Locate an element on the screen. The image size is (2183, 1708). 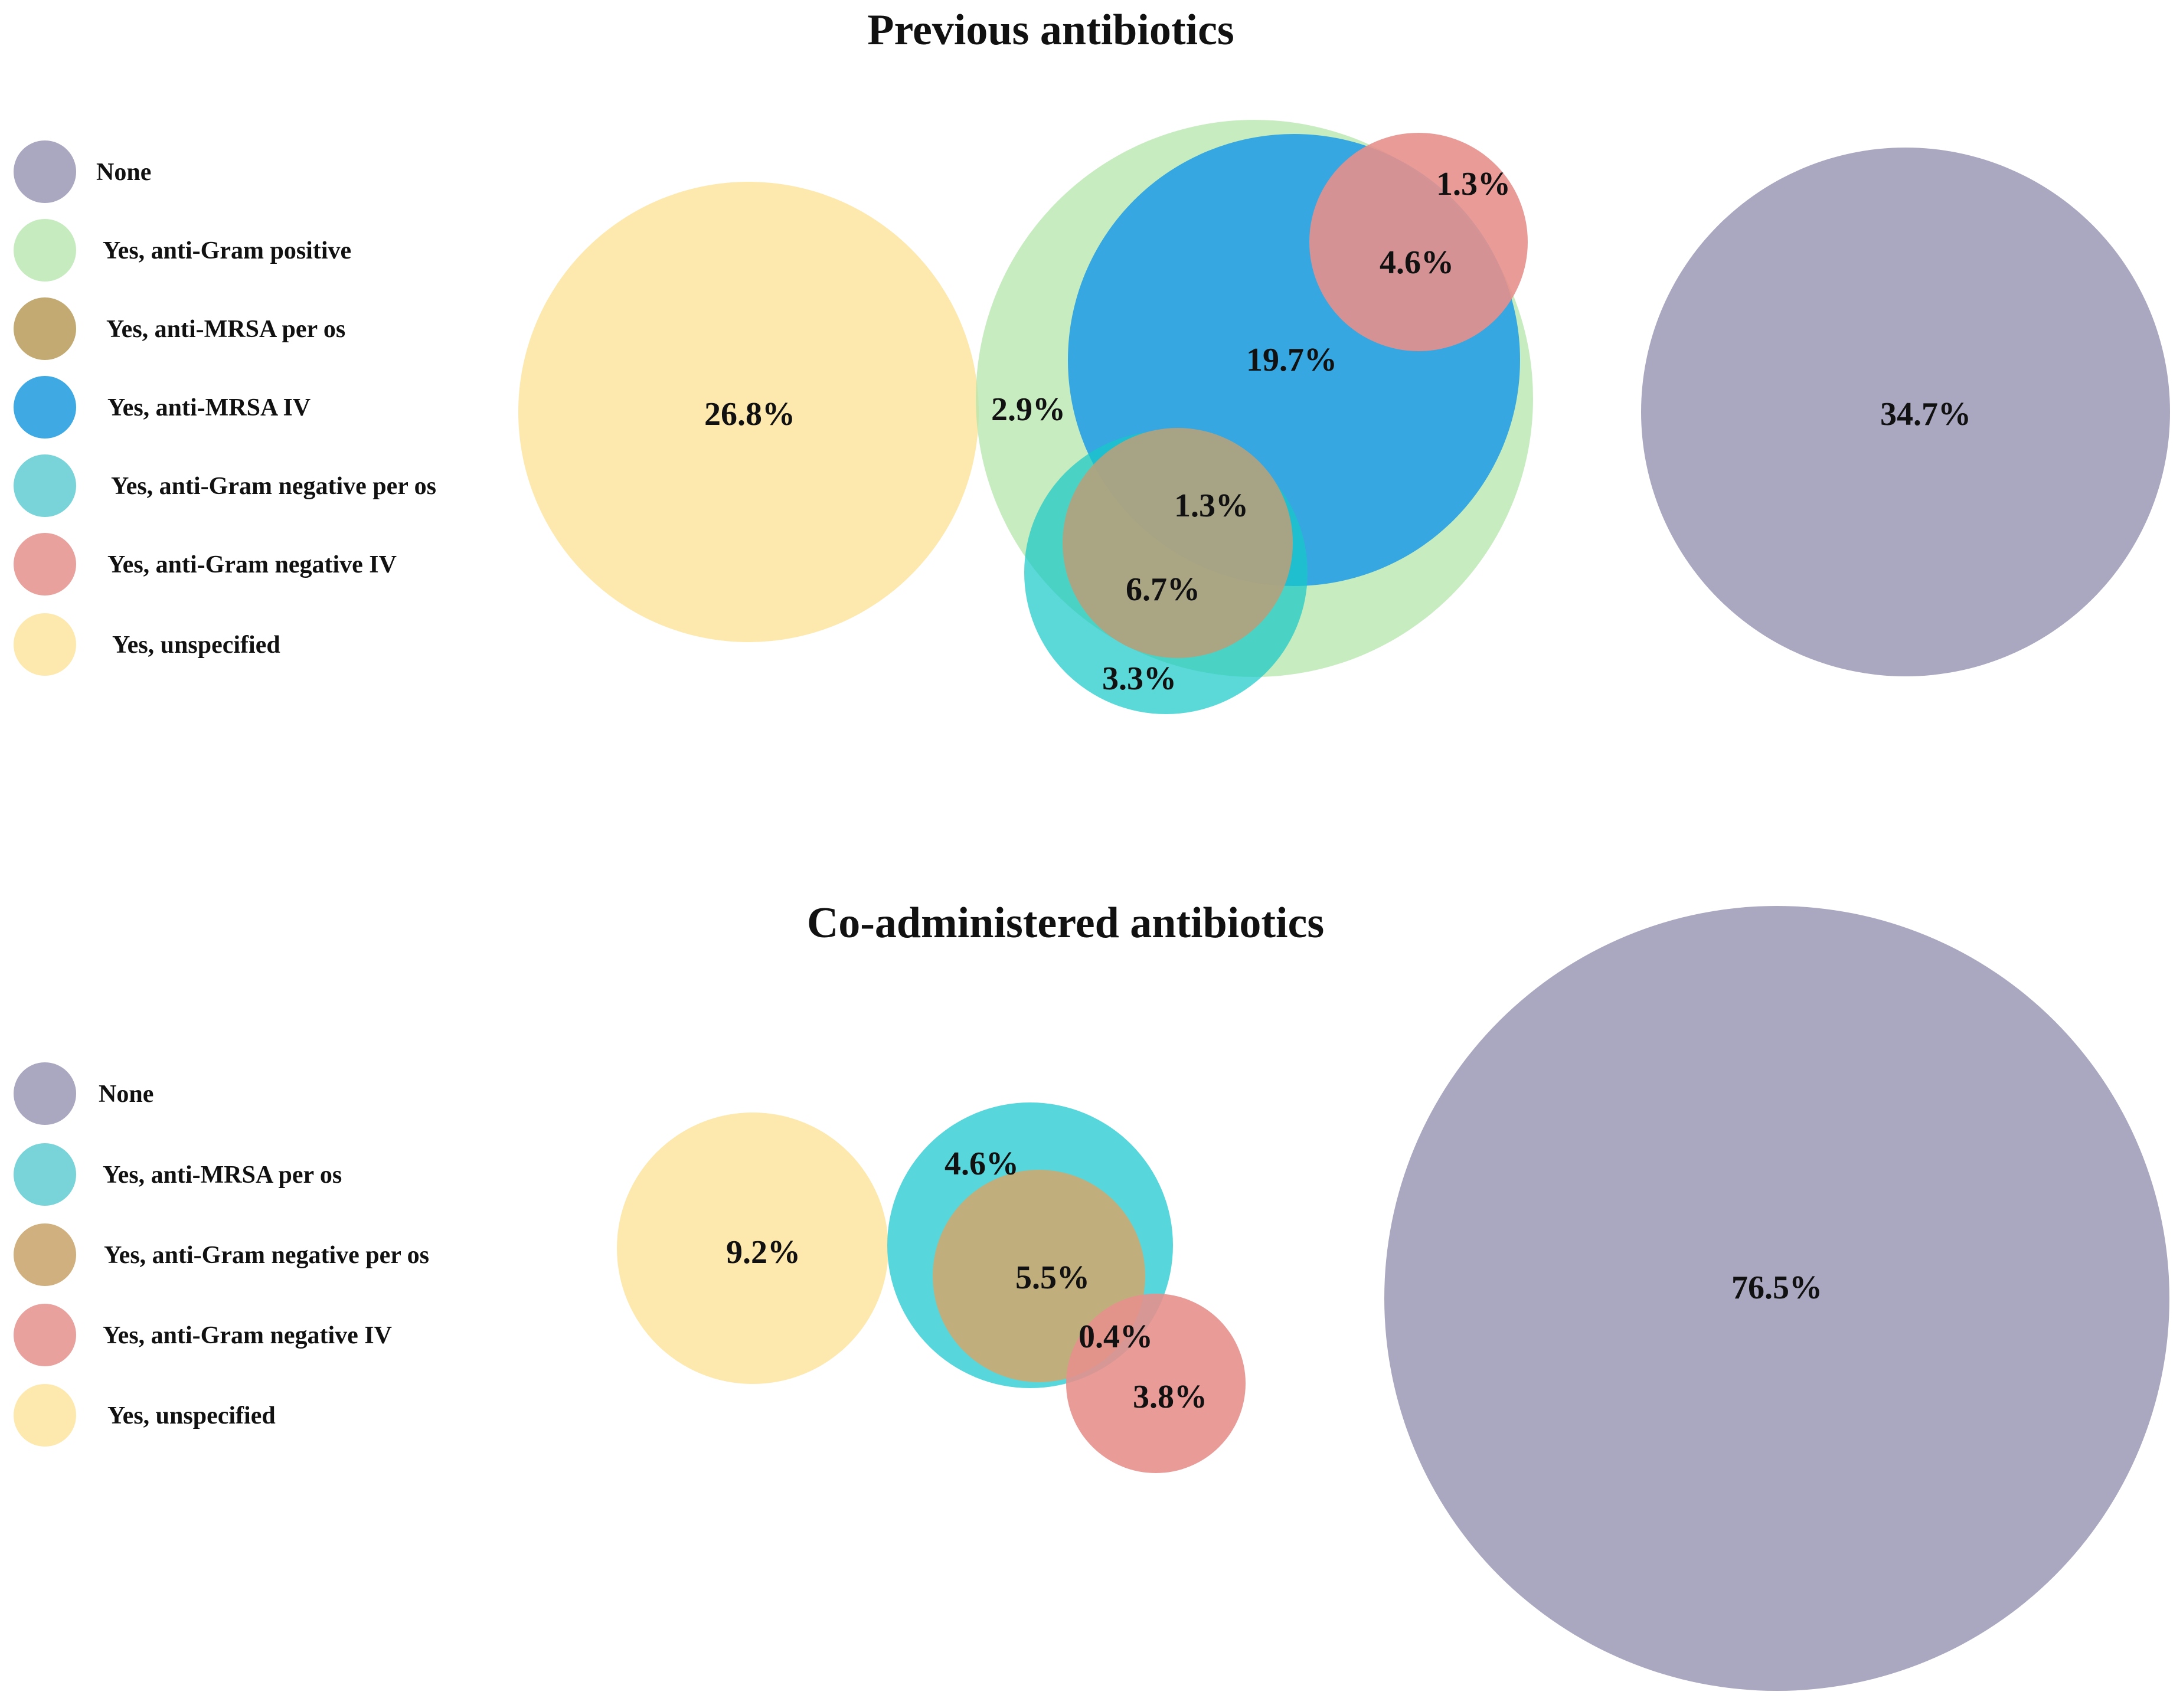
value-label: 2.9% is located at coordinates (1028, 409).